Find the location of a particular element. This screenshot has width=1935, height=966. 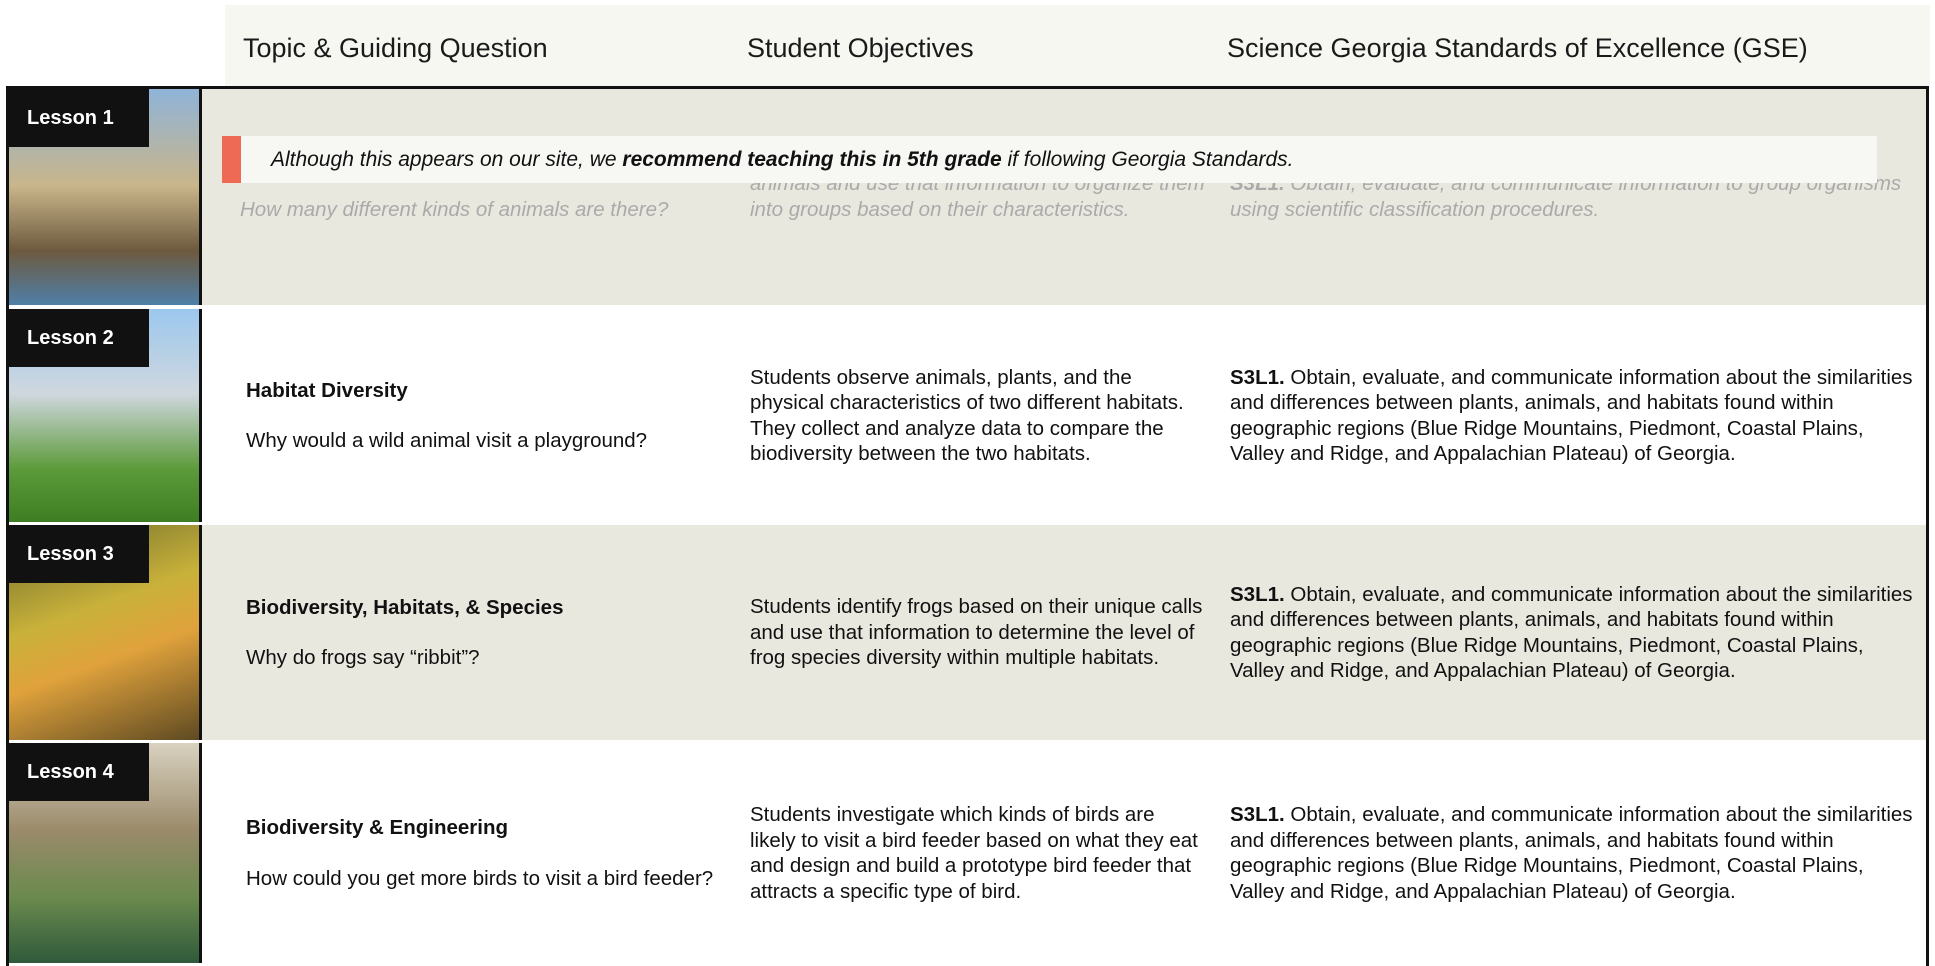

lesson-label: Lesson 4 is located at coordinates (79, 772).